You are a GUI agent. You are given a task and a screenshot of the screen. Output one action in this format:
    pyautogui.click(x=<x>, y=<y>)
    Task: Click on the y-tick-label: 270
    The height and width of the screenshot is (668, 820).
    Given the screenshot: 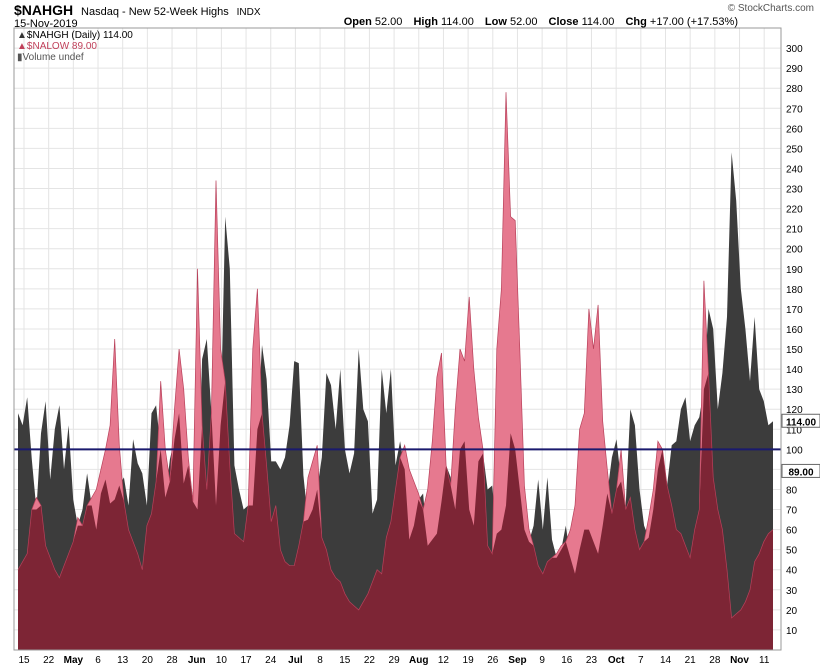 What is the action you would take?
    pyautogui.click(x=794, y=109)
    